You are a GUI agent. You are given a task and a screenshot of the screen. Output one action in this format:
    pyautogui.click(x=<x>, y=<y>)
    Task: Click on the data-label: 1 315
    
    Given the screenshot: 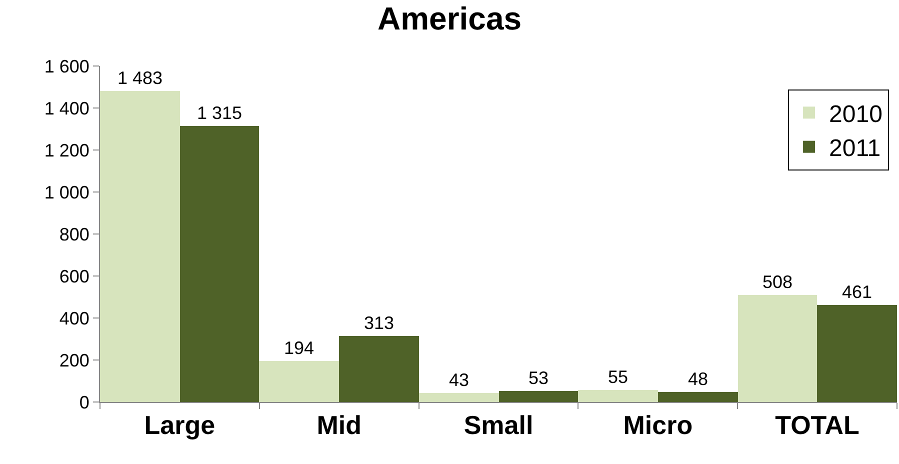 What is the action you would take?
    pyautogui.click(x=219, y=113)
    